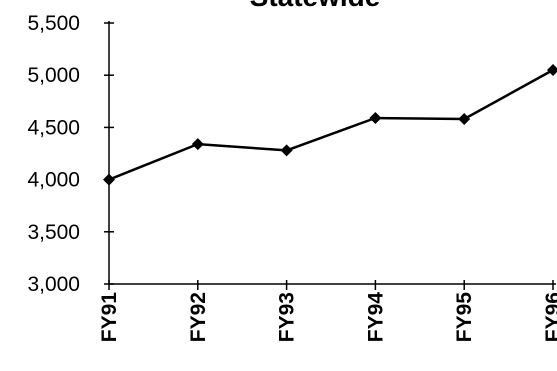 This screenshot has width=557, height=371. Describe the element at coordinates (287, 317) in the screenshot. I see `x-tick-label: FY93` at that location.